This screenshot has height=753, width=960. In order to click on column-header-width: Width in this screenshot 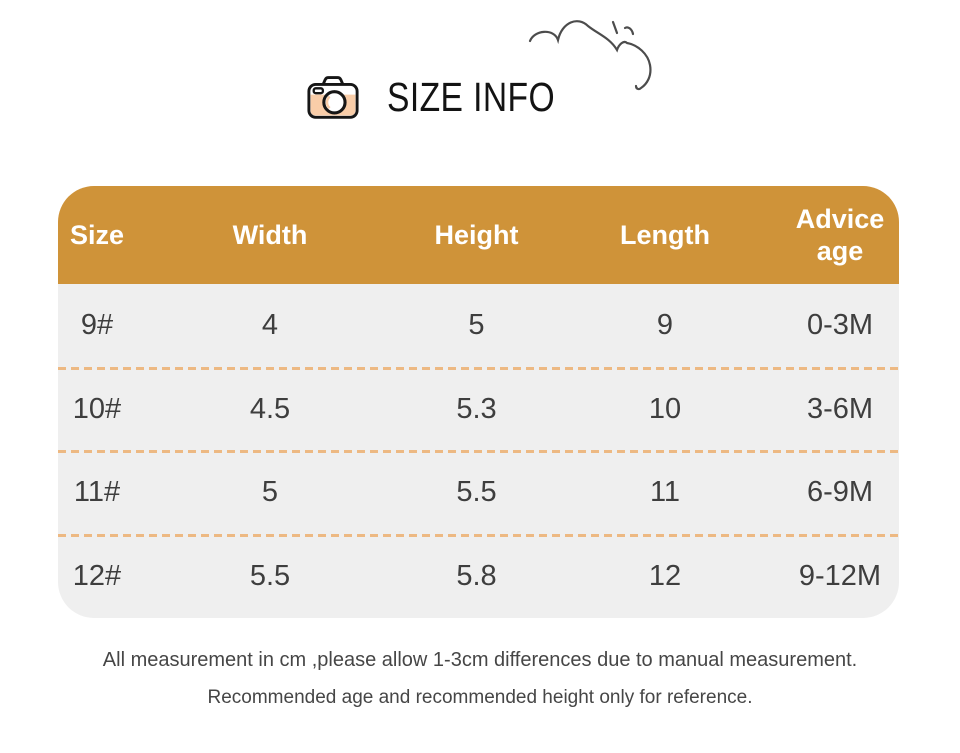, I will do `click(270, 234)`.